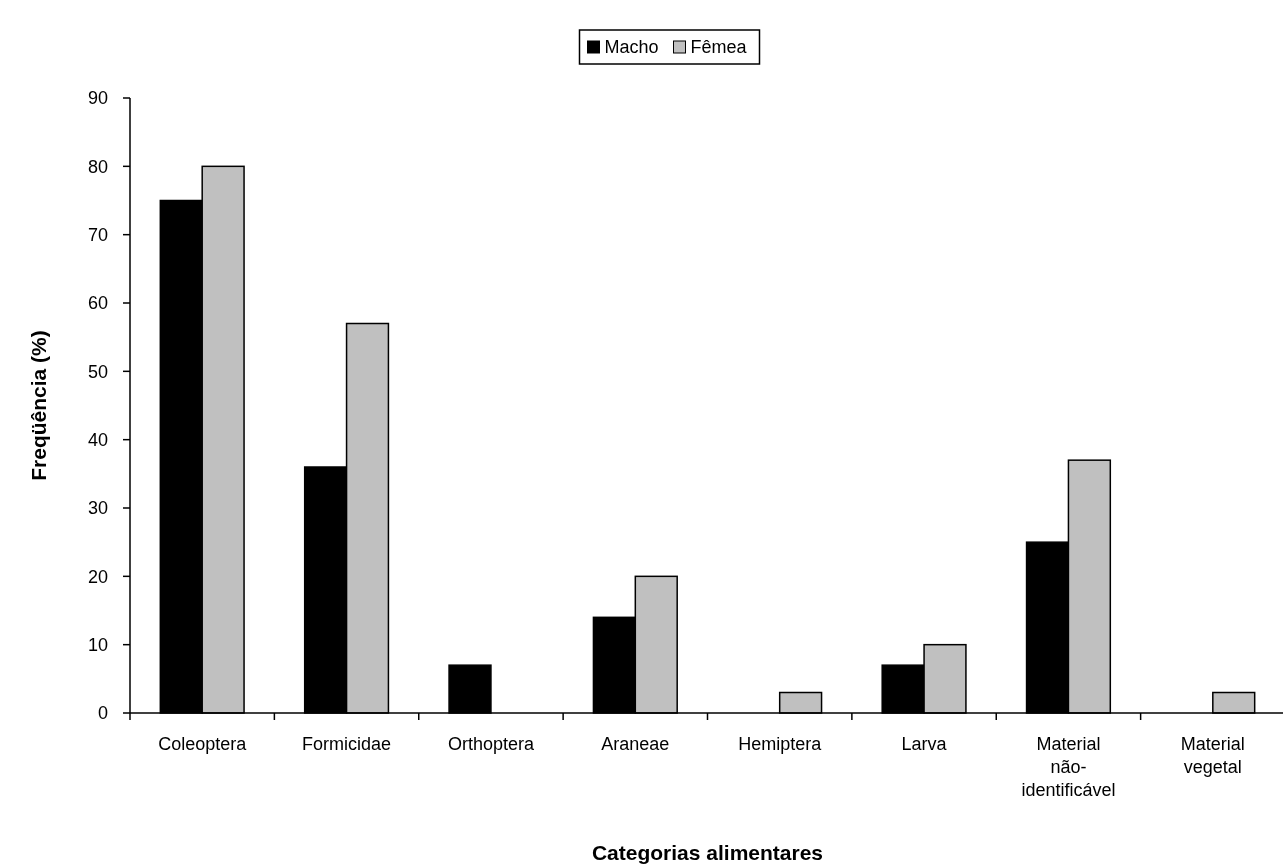 This screenshot has width=1283, height=864. I want to click on x-tick-label: Formicidae, so click(347, 744).